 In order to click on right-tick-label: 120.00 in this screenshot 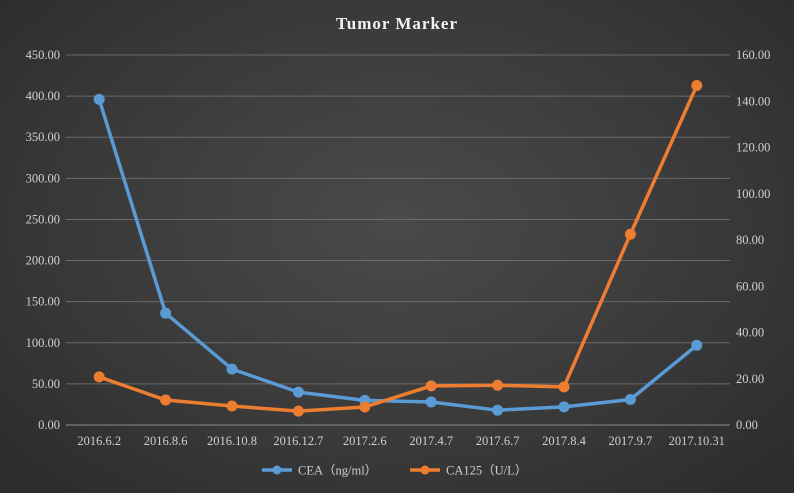, I will do `click(753, 148)`.